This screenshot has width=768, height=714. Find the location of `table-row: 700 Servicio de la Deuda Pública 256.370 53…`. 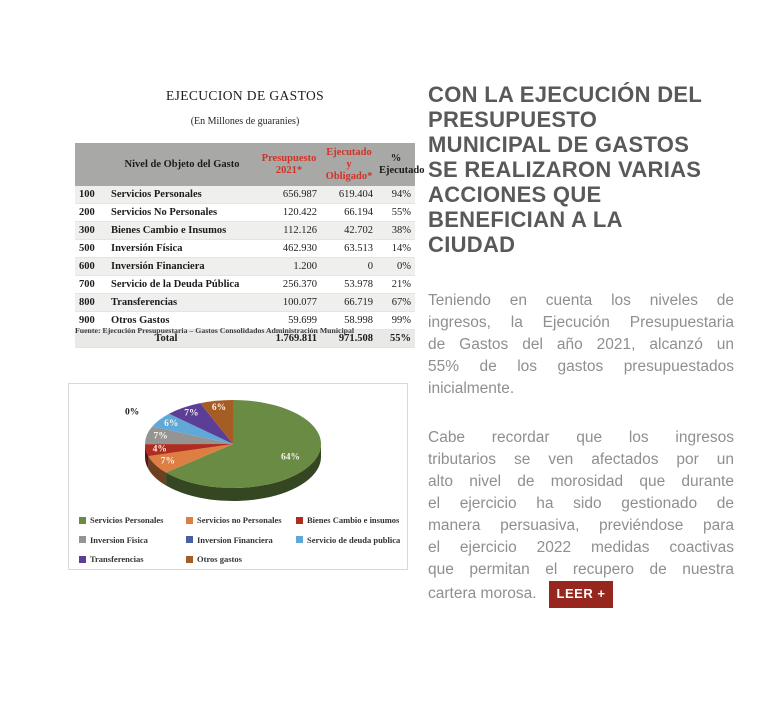

table-row: 700 Servicio de la Deuda Pública 256.370 53… is located at coordinates (245, 285).